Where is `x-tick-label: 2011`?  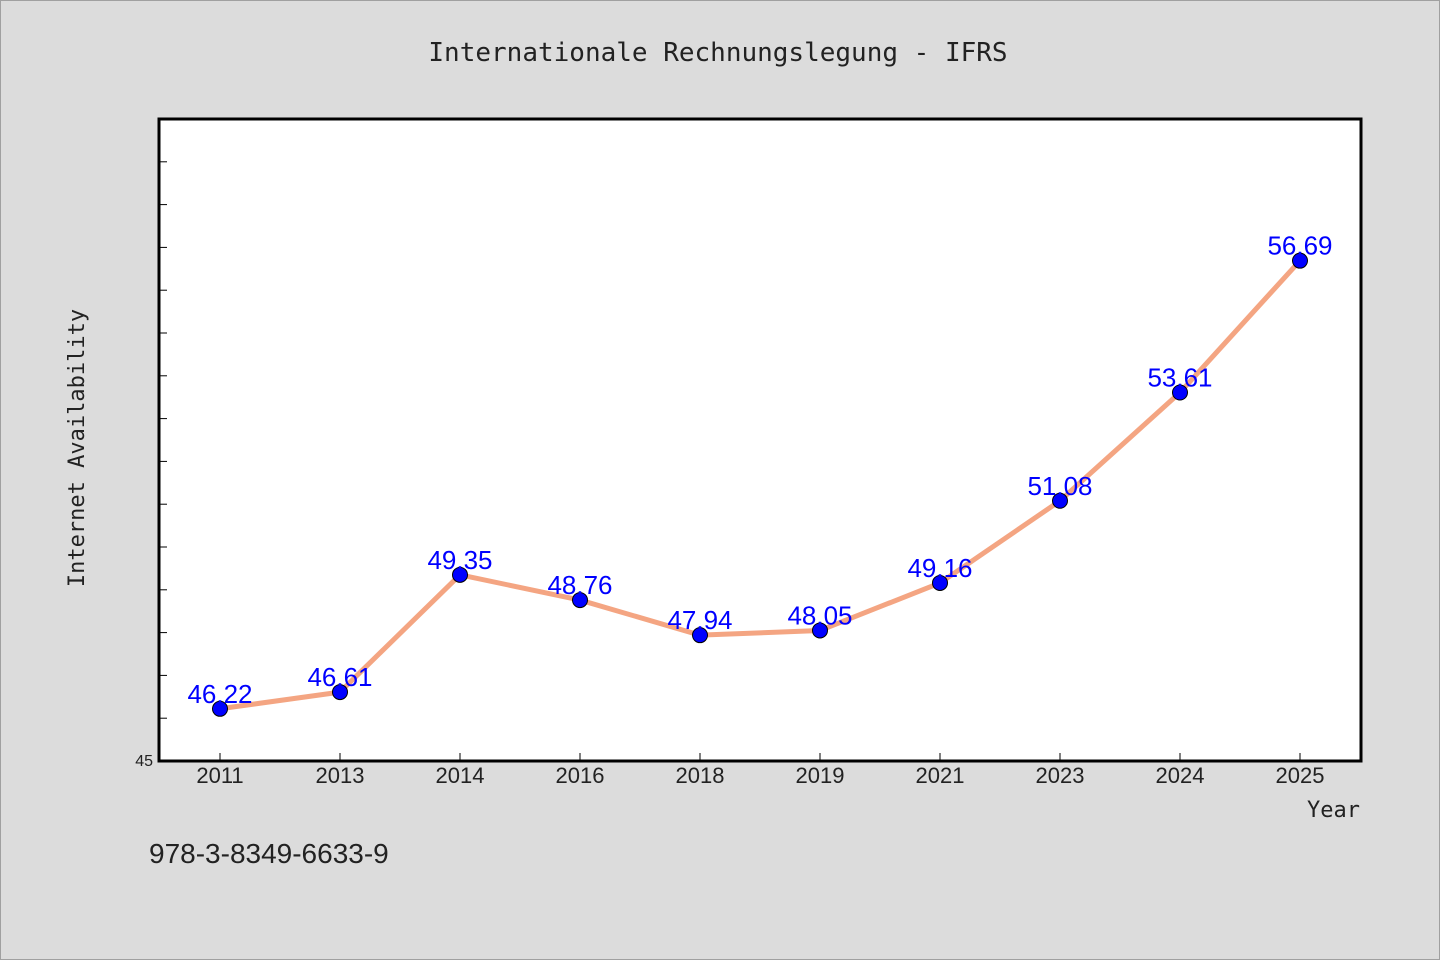 x-tick-label: 2011 is located at coordinates (219, 775).